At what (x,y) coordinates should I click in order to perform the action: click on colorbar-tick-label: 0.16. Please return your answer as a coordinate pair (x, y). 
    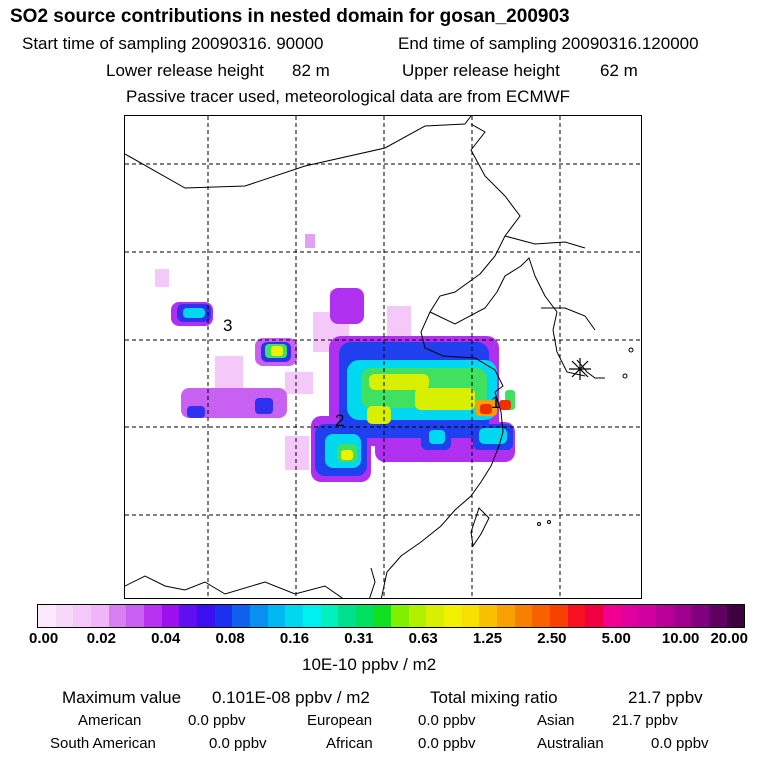
    Looking at the image, I should click on (294, 638).